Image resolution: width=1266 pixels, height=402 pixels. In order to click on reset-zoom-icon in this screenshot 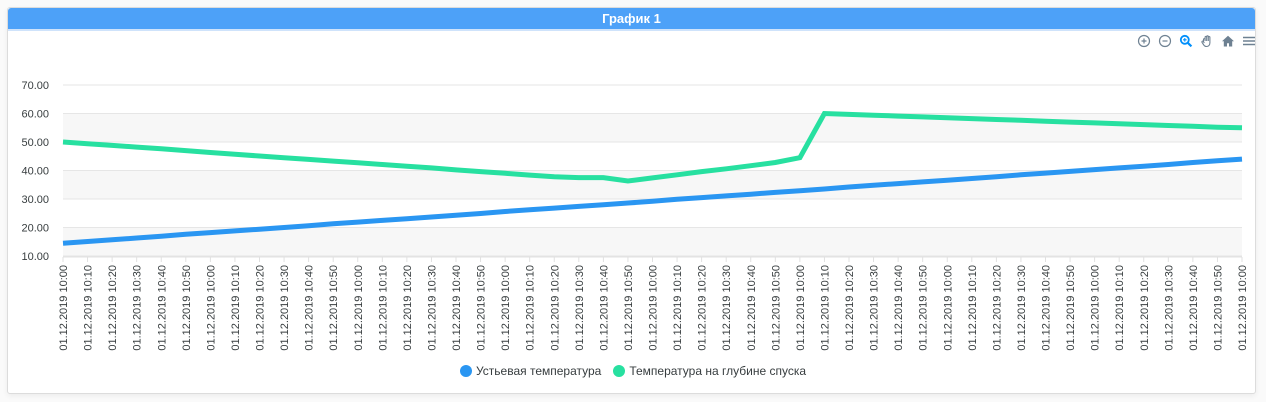, I will do `click(1228, 41)`.